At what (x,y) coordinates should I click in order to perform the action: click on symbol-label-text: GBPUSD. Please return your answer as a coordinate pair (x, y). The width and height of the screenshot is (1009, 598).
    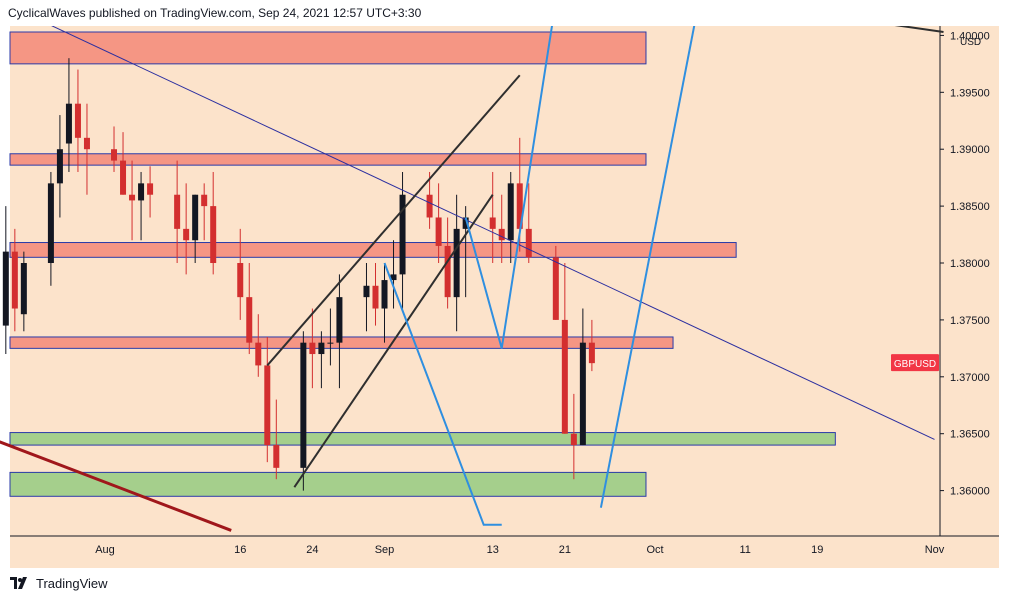
    Looking at the image, I should click on (915, 364).